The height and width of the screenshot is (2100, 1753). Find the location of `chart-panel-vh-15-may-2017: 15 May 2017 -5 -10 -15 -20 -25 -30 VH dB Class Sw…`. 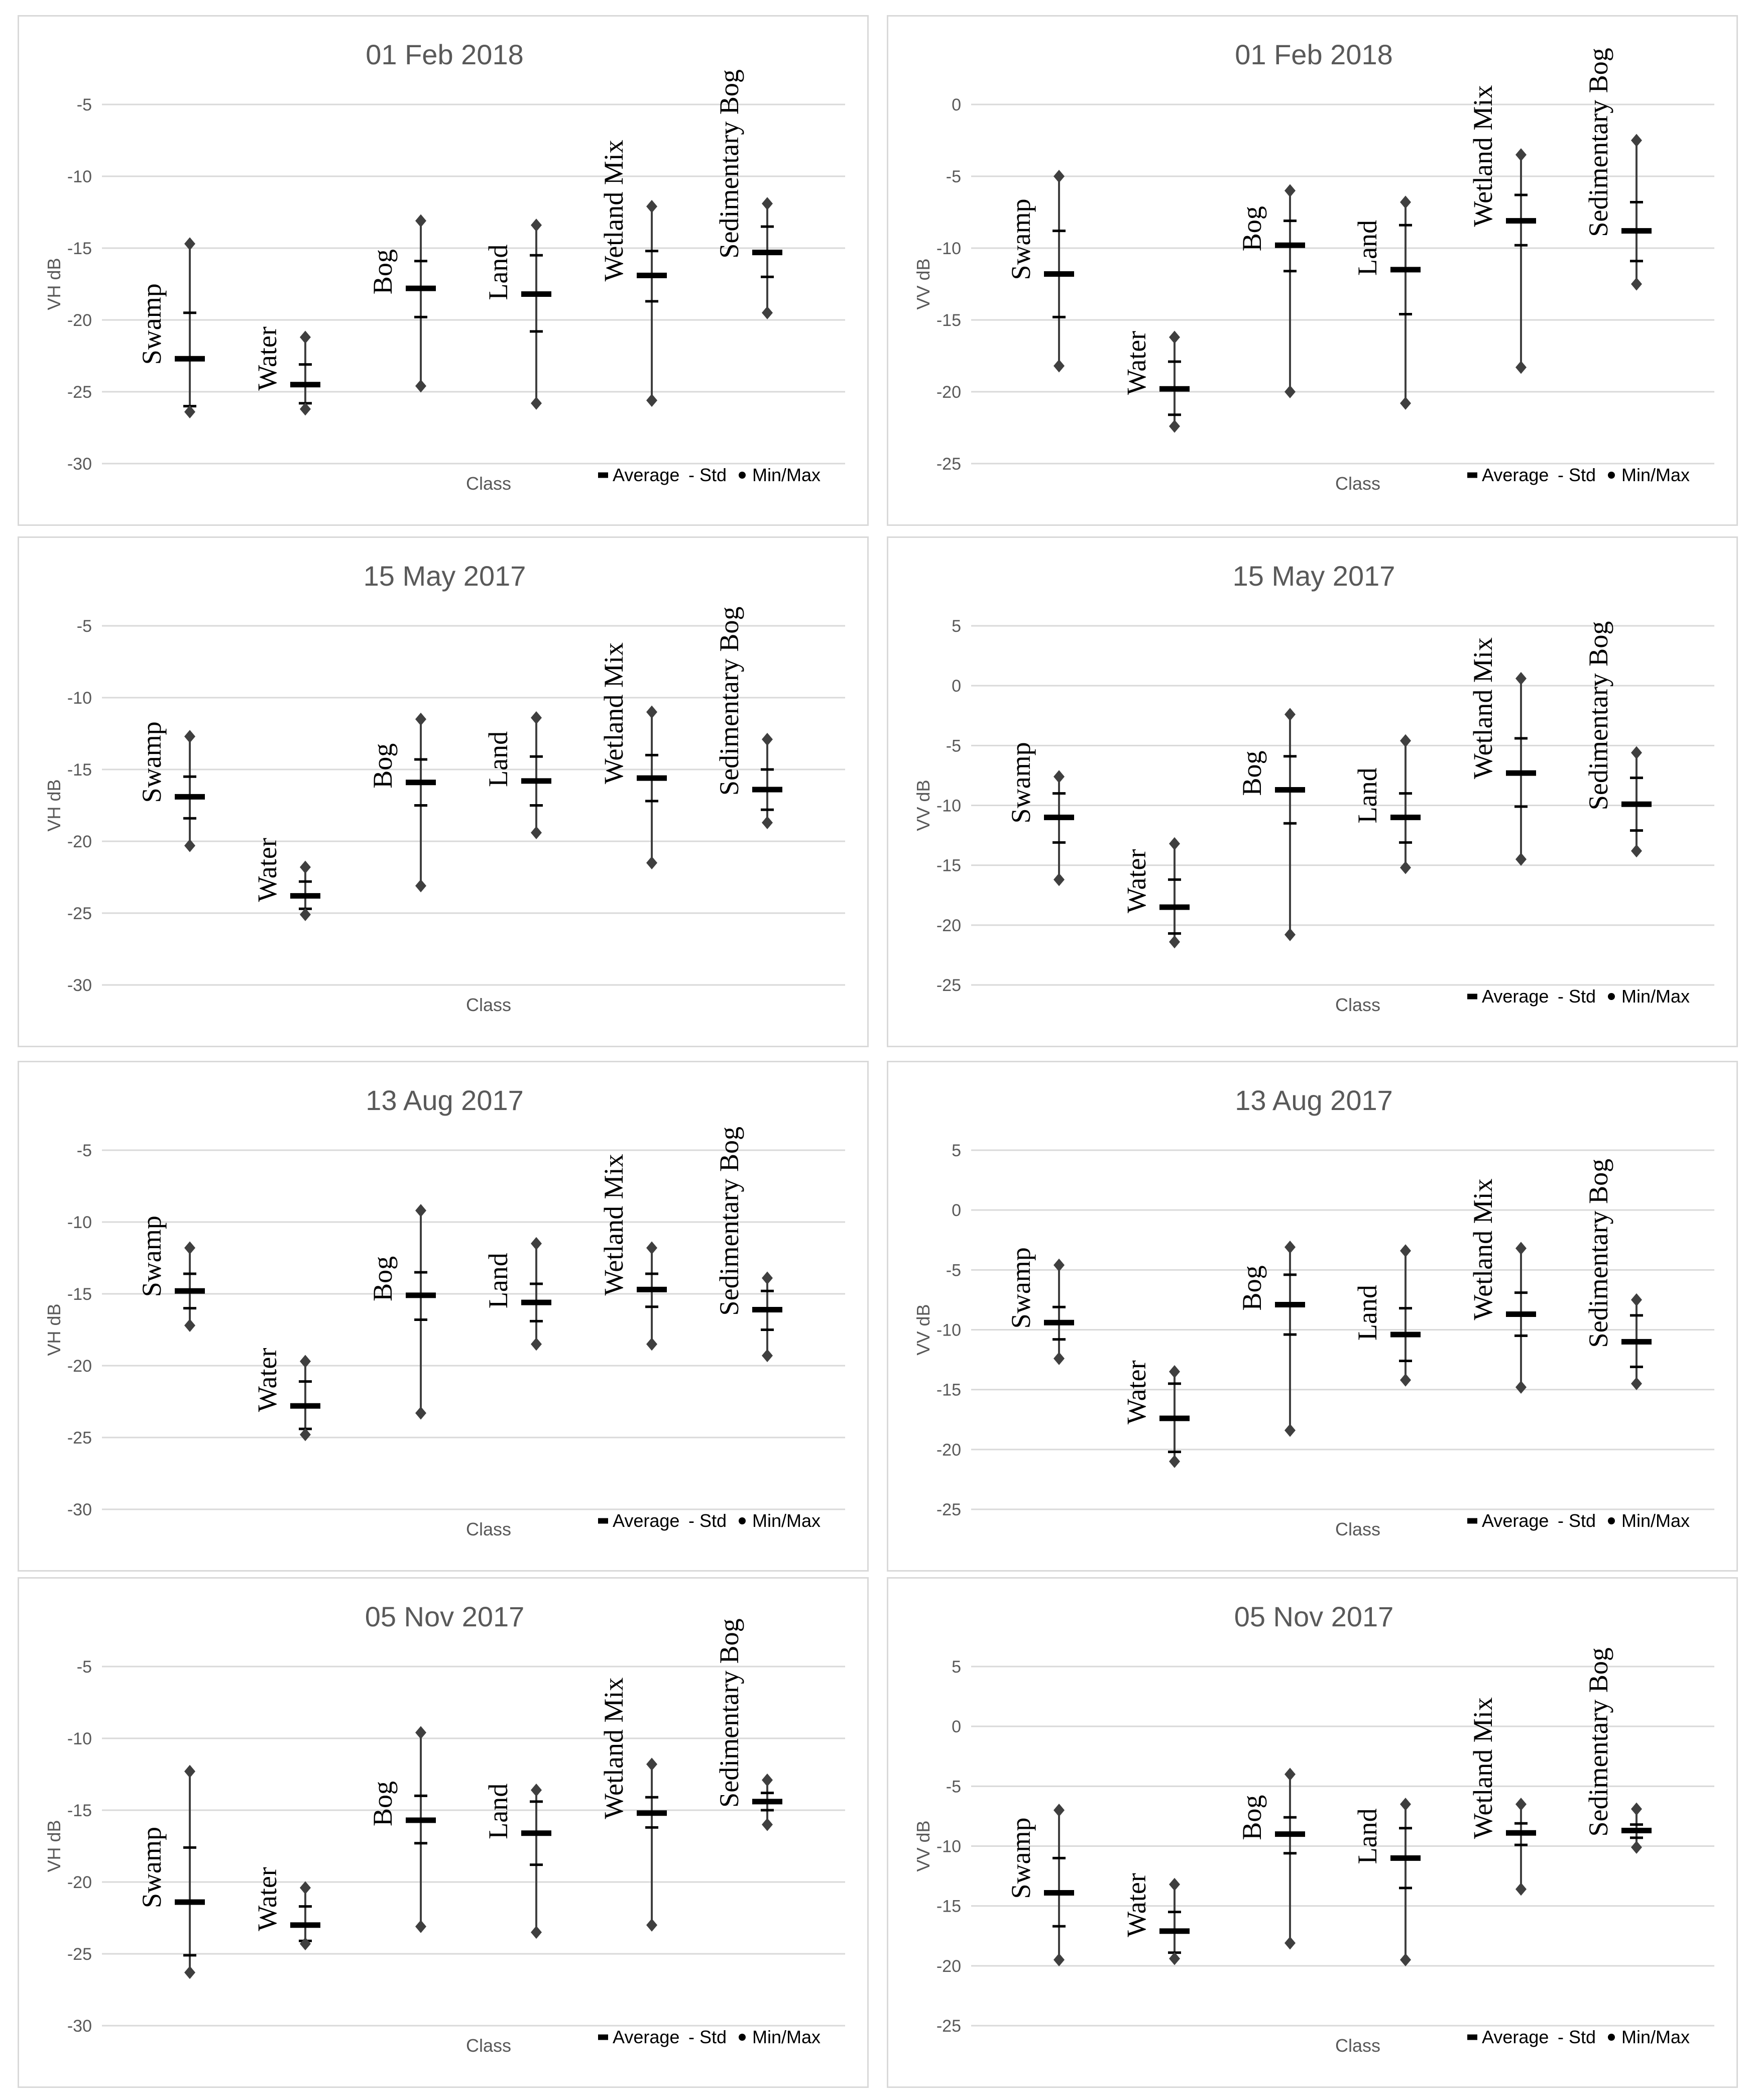

chart-panel-vh-15-may-2017: 15 May 2017 -5 -10 -15 -20 -25 -30 VH dB Class Sw… is located at coordinates (443, 792).